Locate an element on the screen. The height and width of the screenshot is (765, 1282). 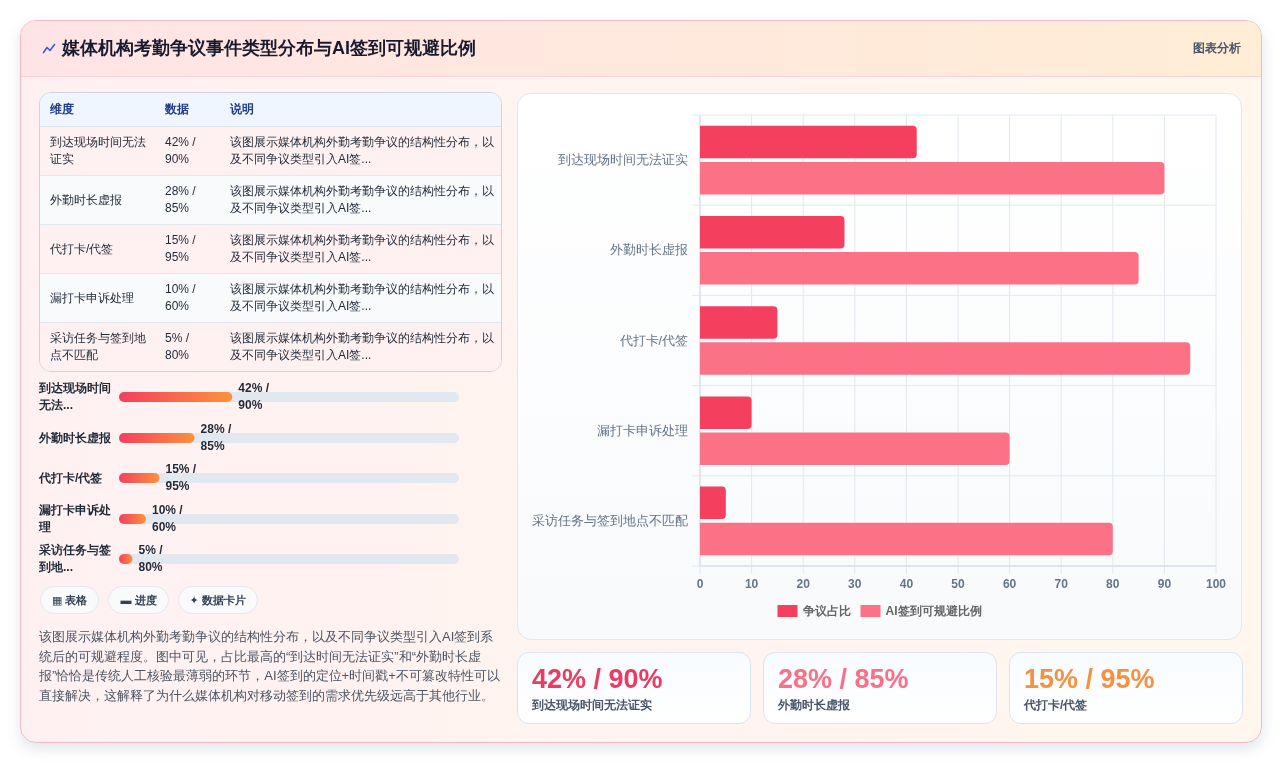
x-tick-label: 0 is located at coordinates (700, 584).